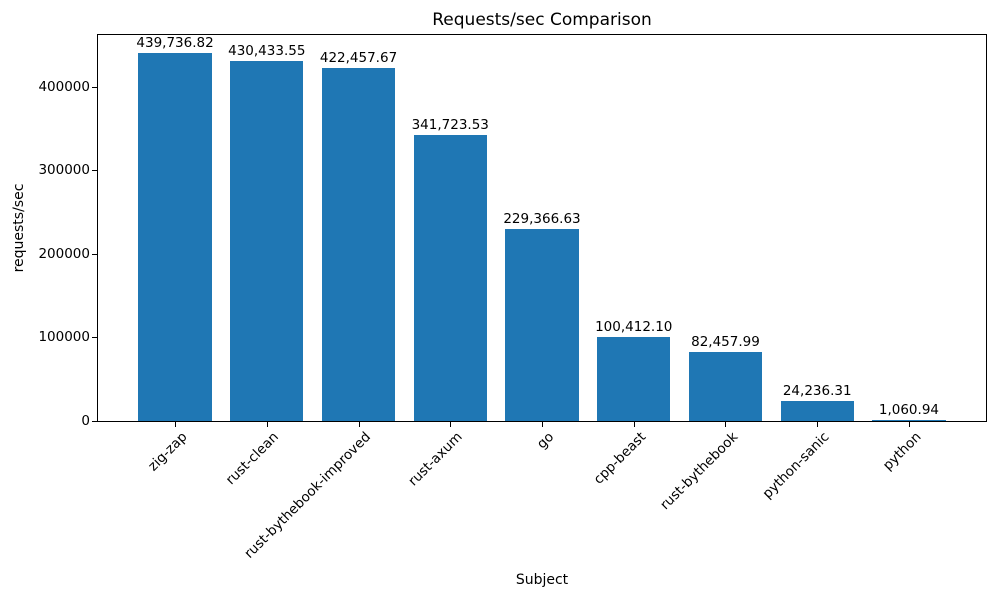  What do you see at coordinates (167, 452) in the screenshot?
I see `x-tick-label: zig-zap` at bounding box center [167, 452].